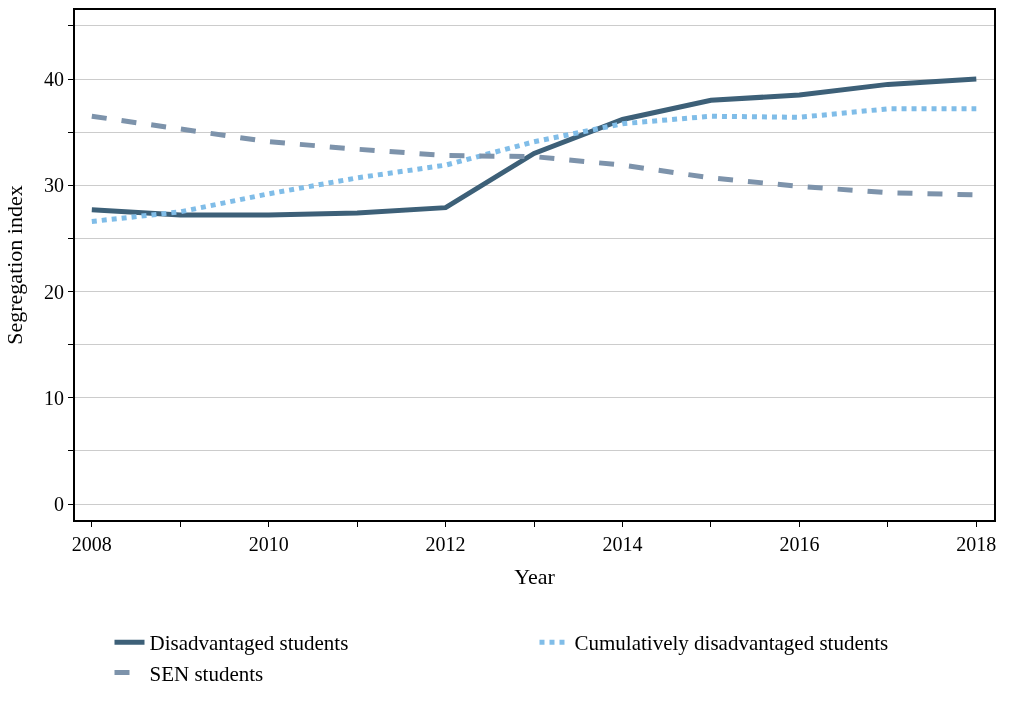 This screenshot has width=1009, height=701. Describe the element at coordinates (54, 291) in the screenshot. I see `y-tick-label: 20` at that location.